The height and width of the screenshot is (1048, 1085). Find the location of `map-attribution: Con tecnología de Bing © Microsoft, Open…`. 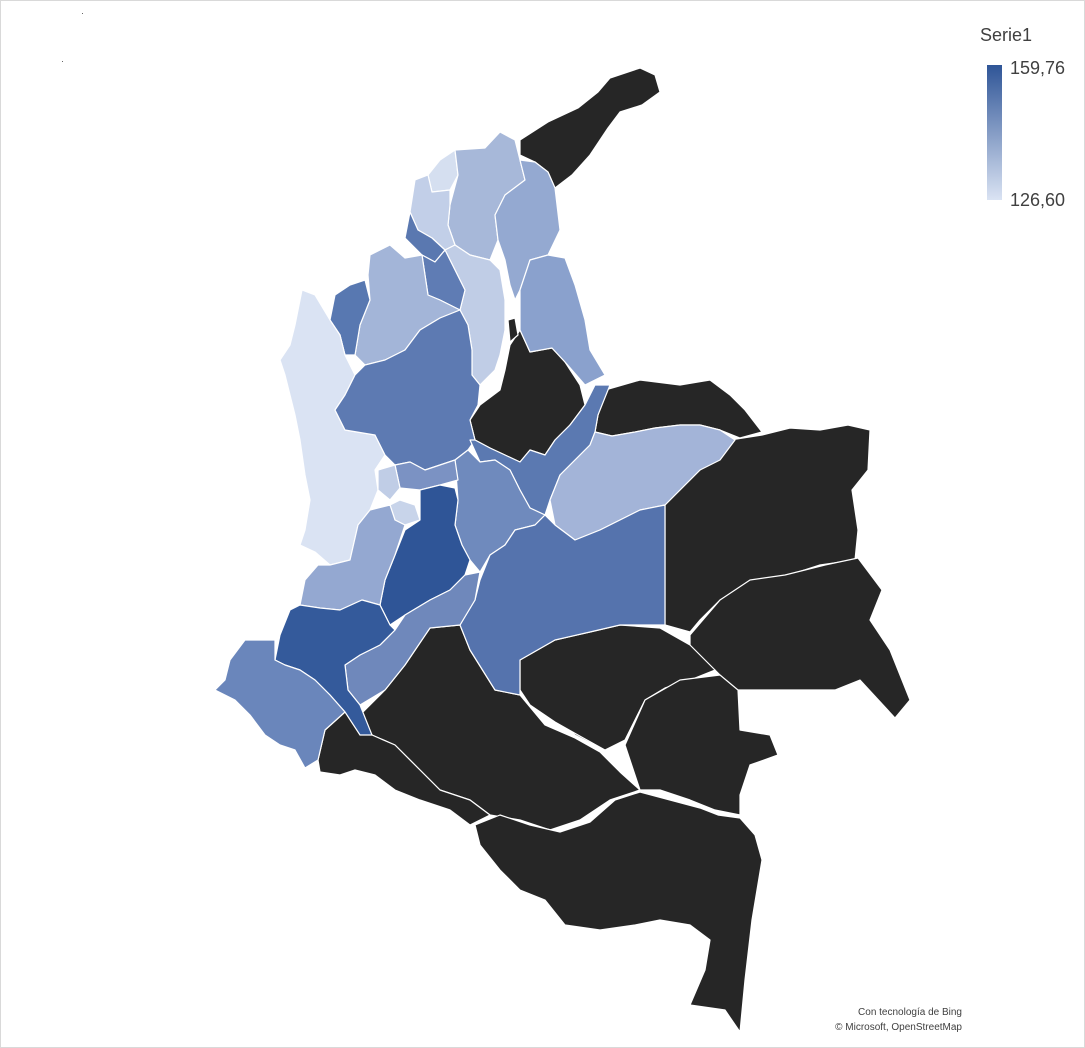

map-attribution: Con tecnología de Bing © Microsoft, Open… is located at coordinates (886, 1020).